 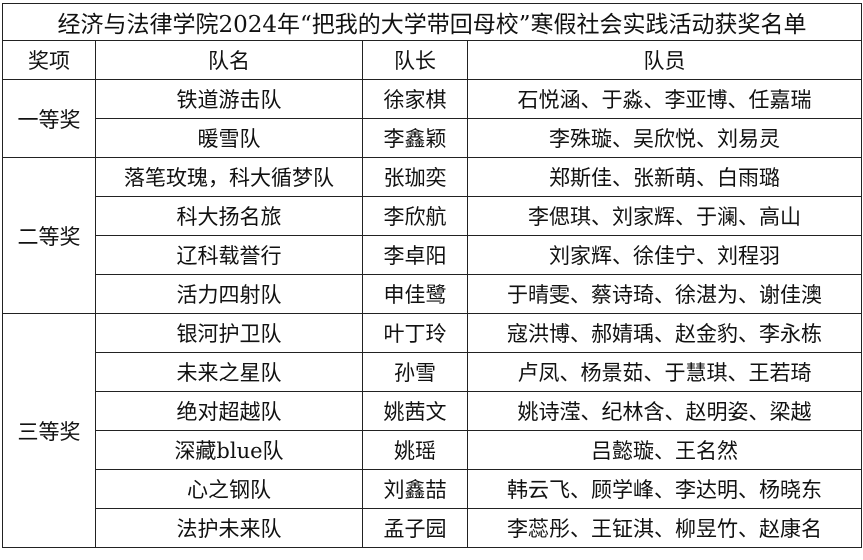 I want to click on leader-cell: 李鑫颖, so click(x=415, y=138).